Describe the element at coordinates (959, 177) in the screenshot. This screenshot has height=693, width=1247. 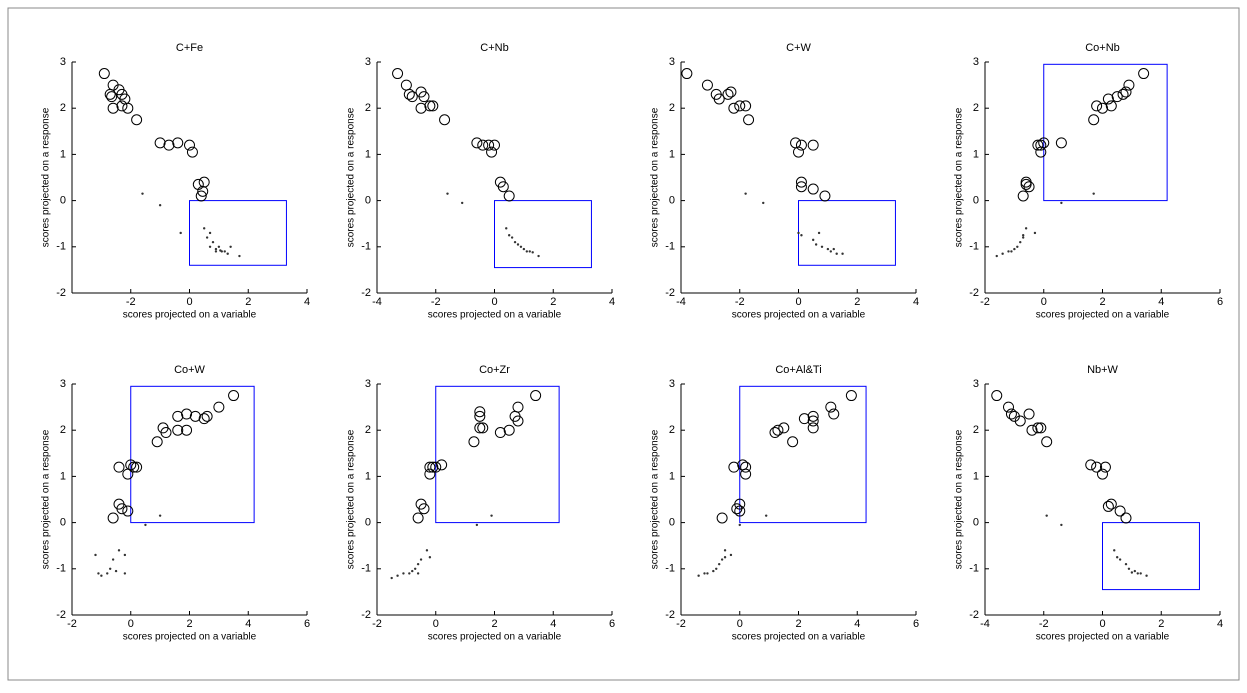
I see `y-axis-label: scores projected on a response` at that location.